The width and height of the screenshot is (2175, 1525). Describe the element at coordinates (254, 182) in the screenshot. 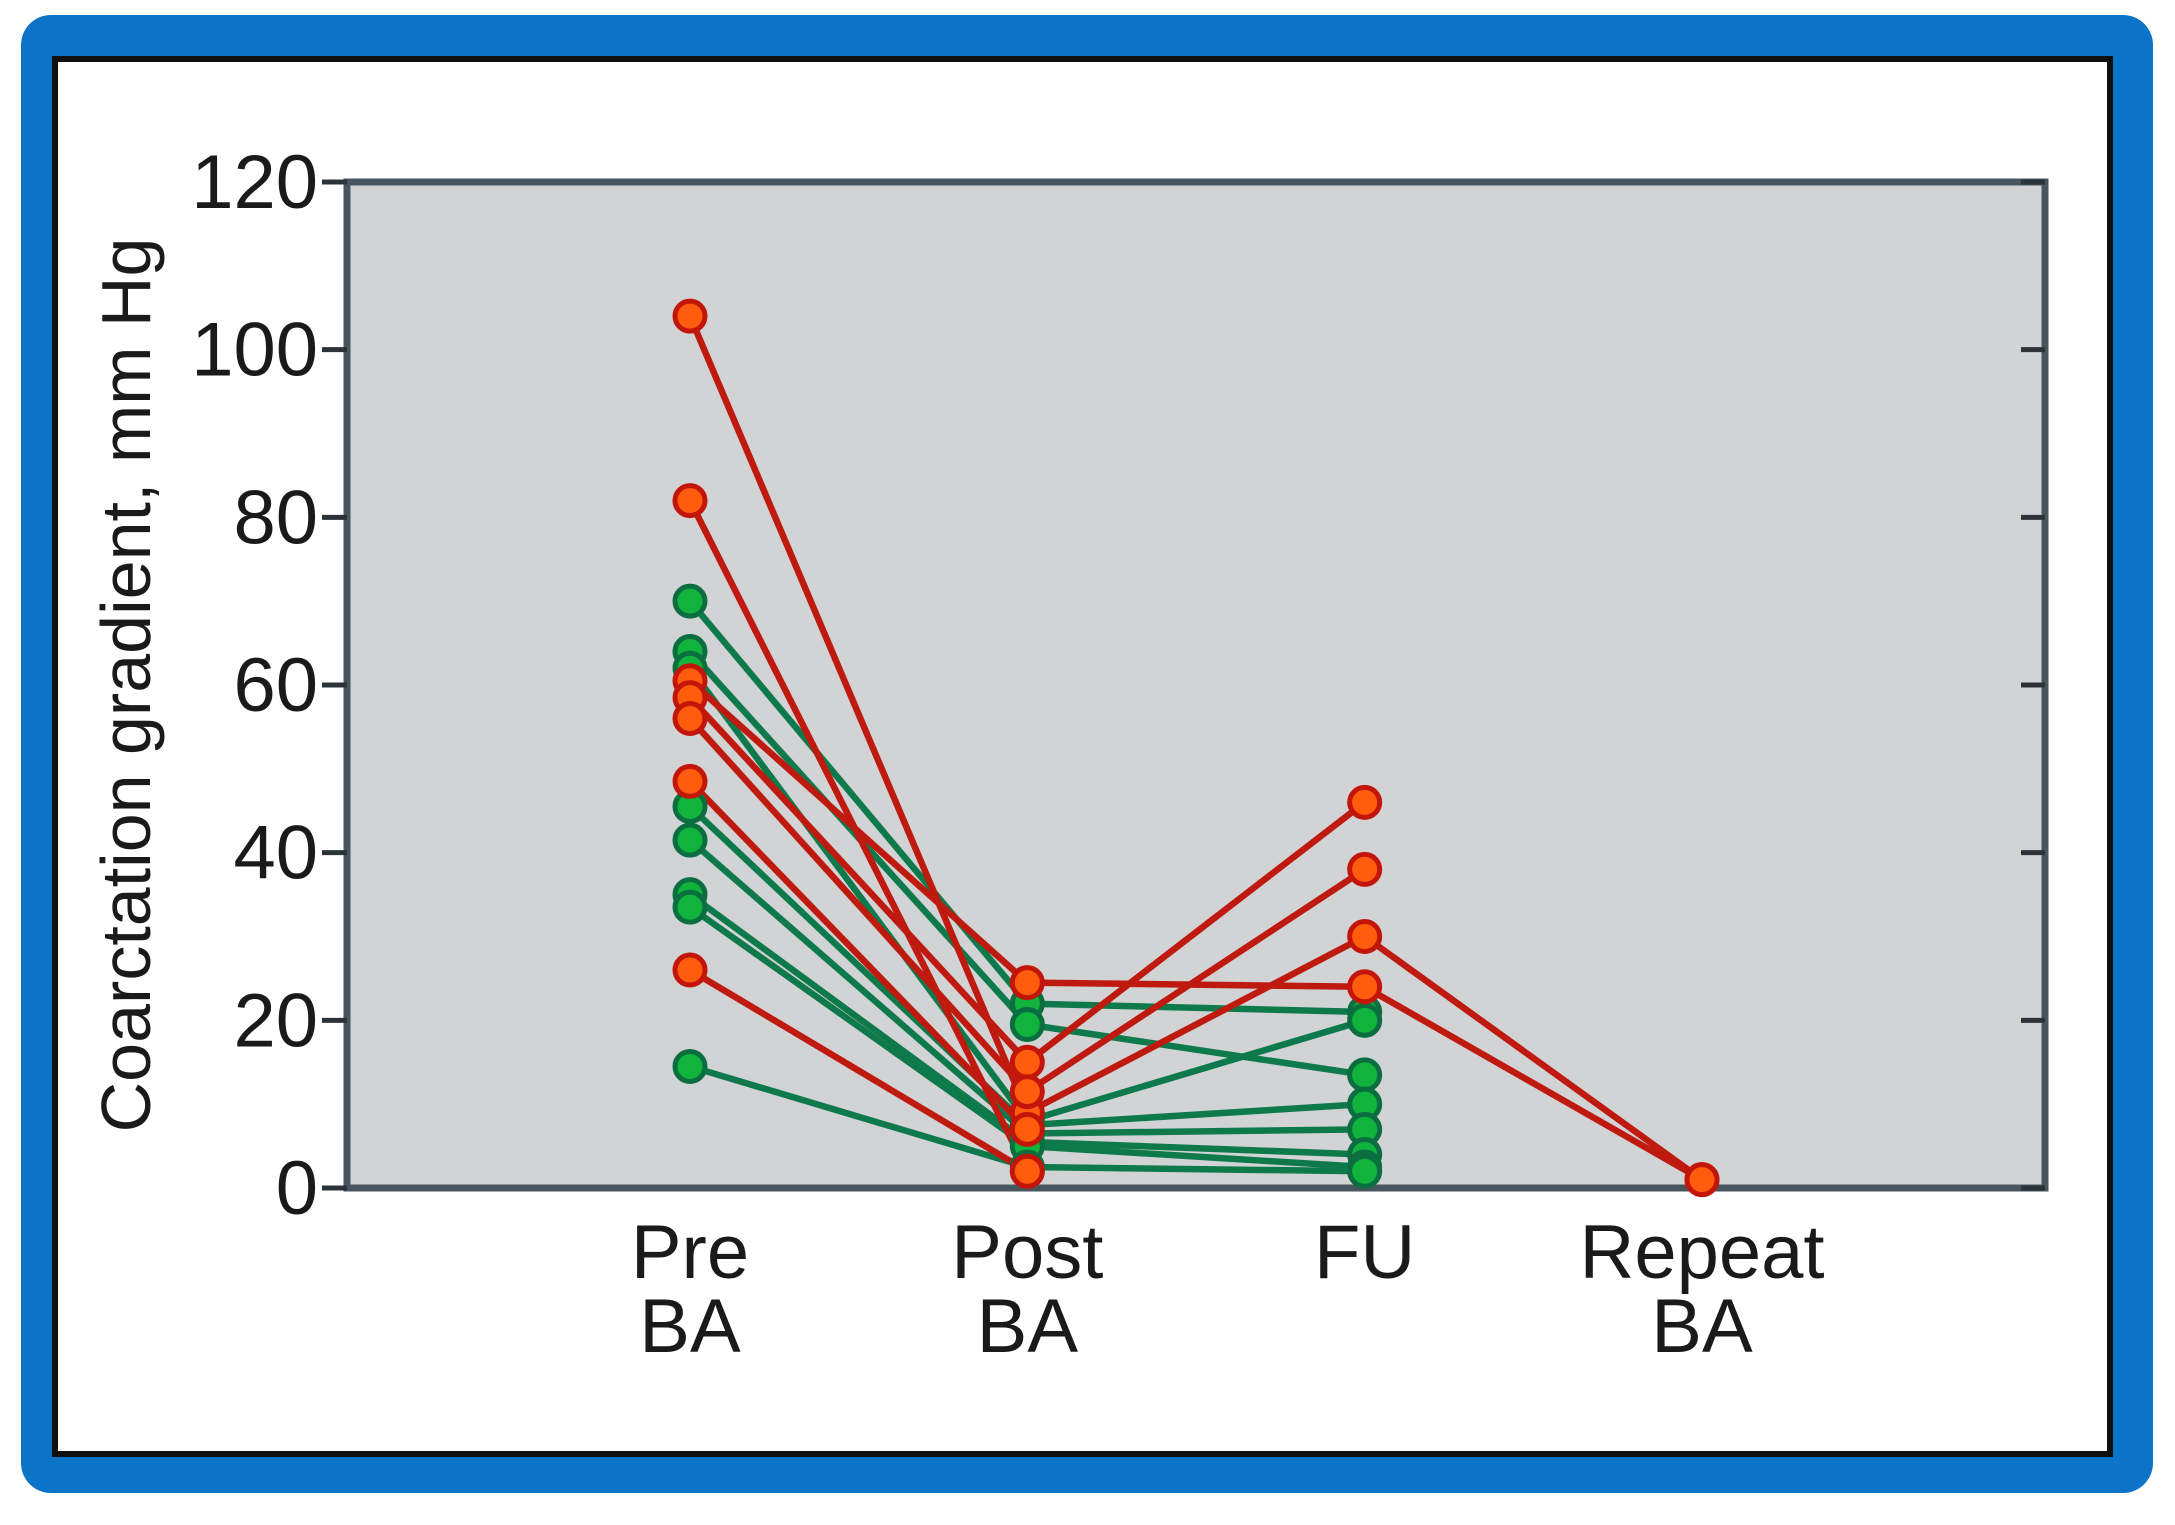

I see `y-tick-label: 120` at that location.